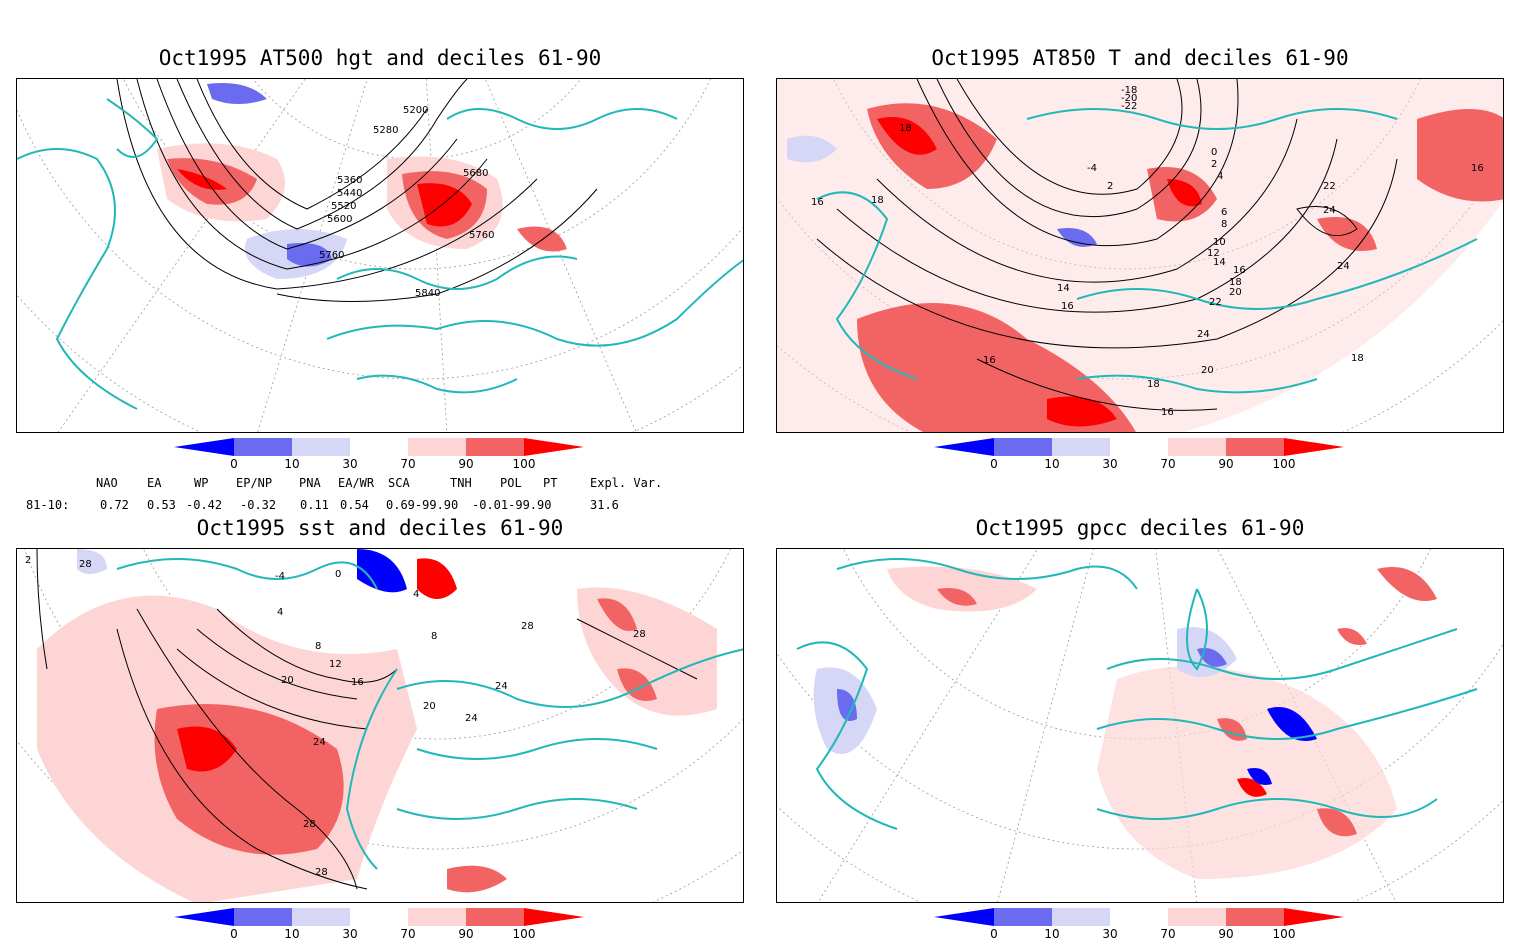  What do you see at coordinates (349, 180) in the screenshot?
I see `contour-label: 5360` at bounding box center [349, 180].